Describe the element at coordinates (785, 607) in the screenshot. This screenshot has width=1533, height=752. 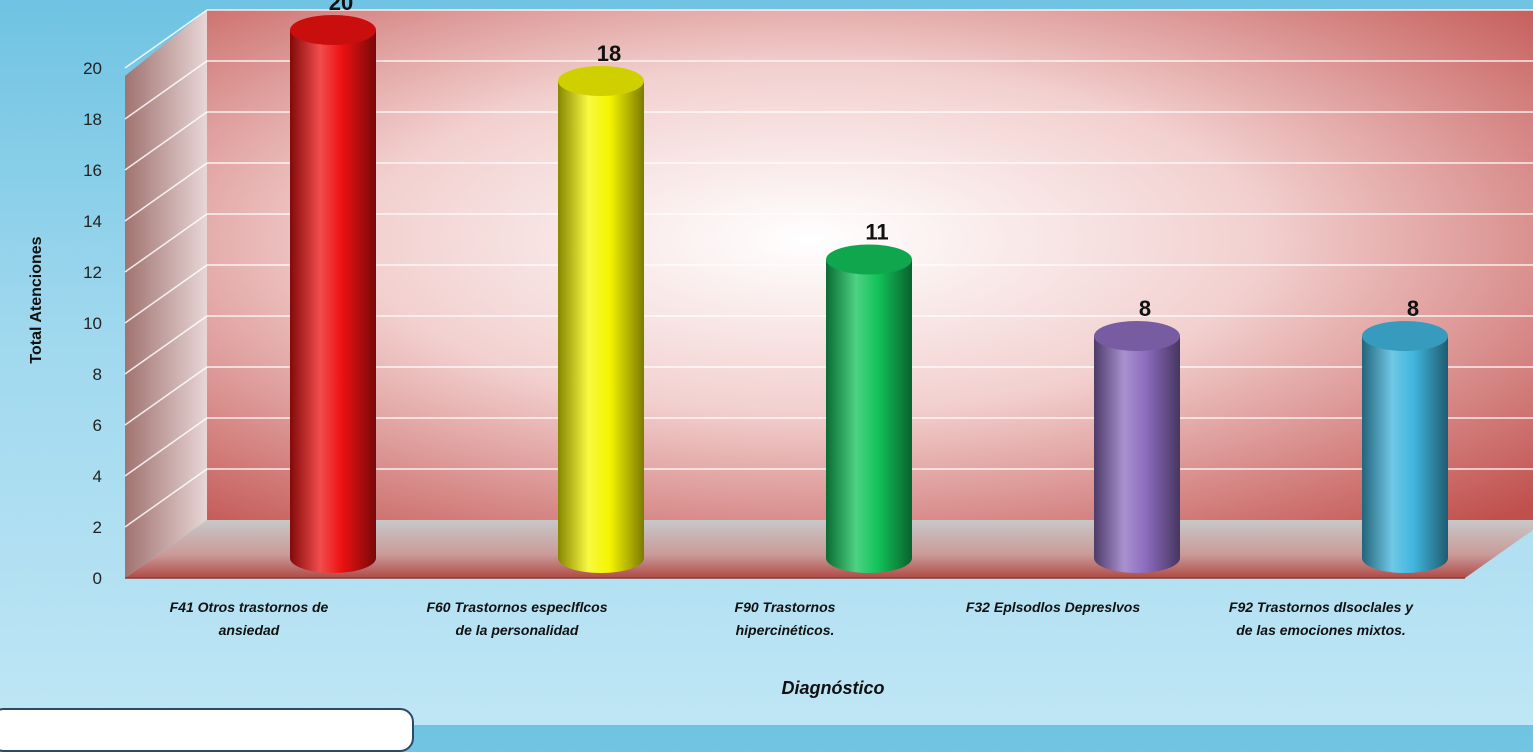
I see `category-label-line: F90 Trastornos` at that location.